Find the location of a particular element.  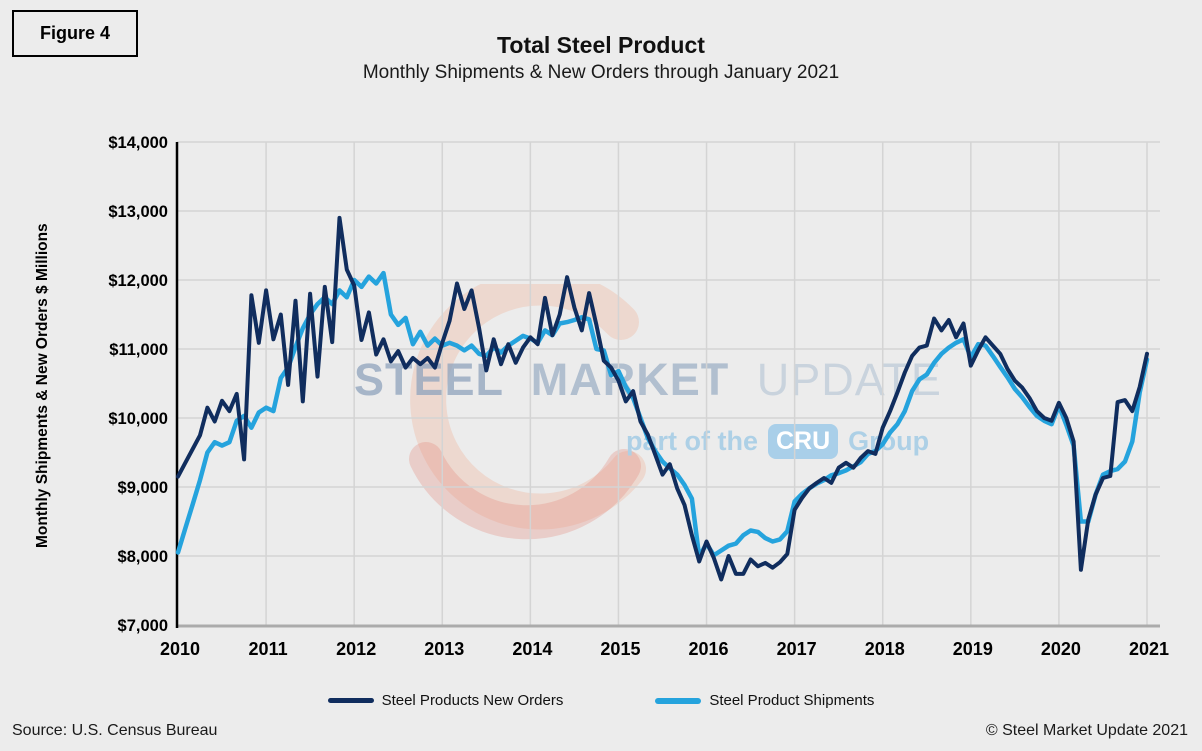

x-tick-label: 2016 is located at coordinates (709, 649).